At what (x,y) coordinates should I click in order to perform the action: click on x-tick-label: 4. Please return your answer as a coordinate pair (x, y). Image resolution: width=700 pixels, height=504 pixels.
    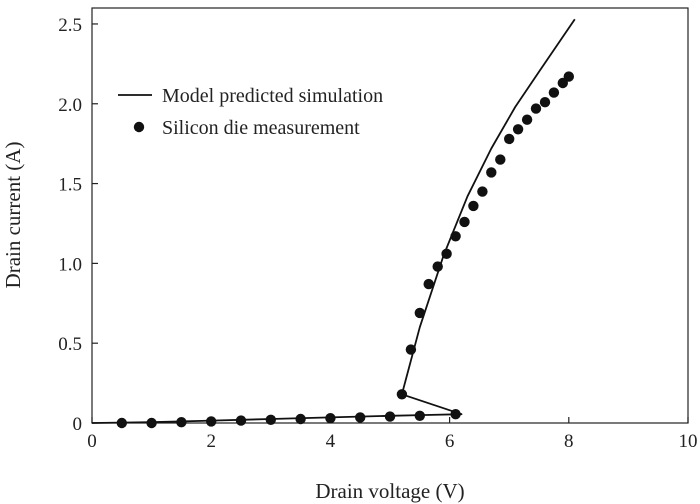
    Looking at the image, I should click on (331, 441).